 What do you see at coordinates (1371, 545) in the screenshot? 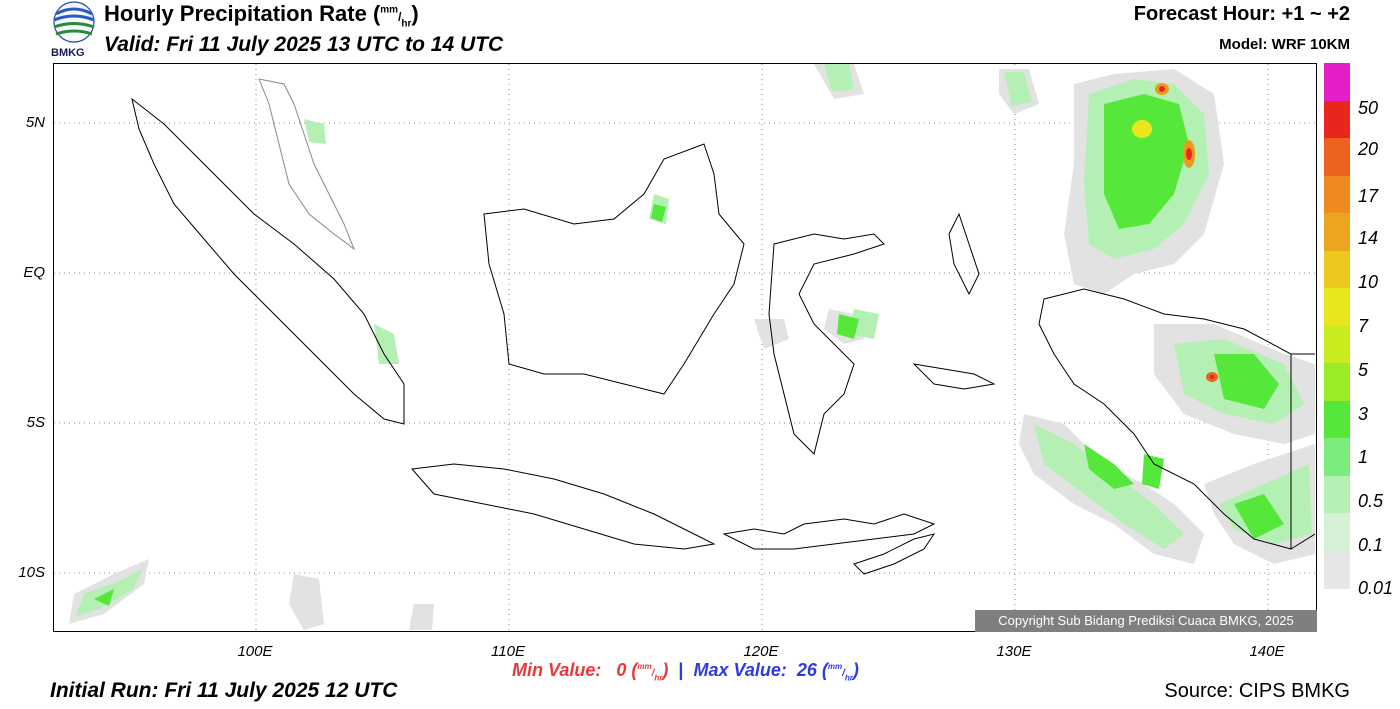
I see `legend-label: 0.1` at bounding box center [1371, 545].